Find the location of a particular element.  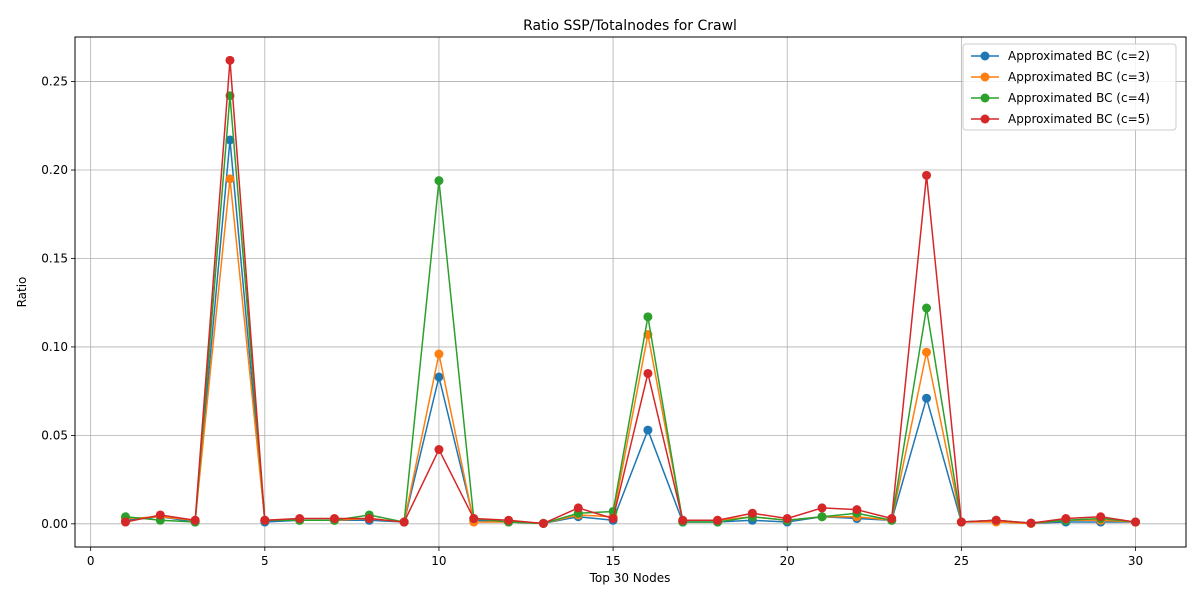

legend-label: Approximated BC (c=4) is located at coordinates (1079, 98).